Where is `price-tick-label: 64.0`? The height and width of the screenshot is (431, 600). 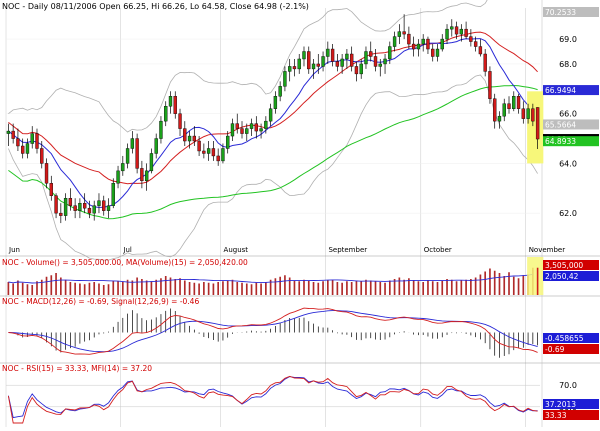 price-tick-label: 64.0 is located at coordinates (568, 163).